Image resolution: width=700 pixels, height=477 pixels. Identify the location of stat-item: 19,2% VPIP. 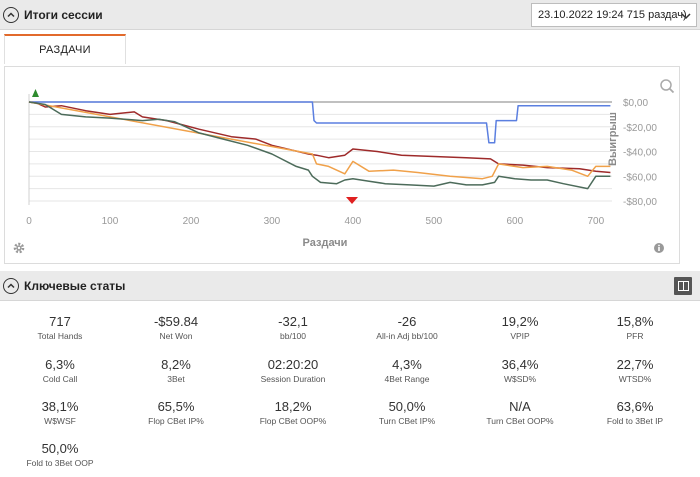
(520, 328).